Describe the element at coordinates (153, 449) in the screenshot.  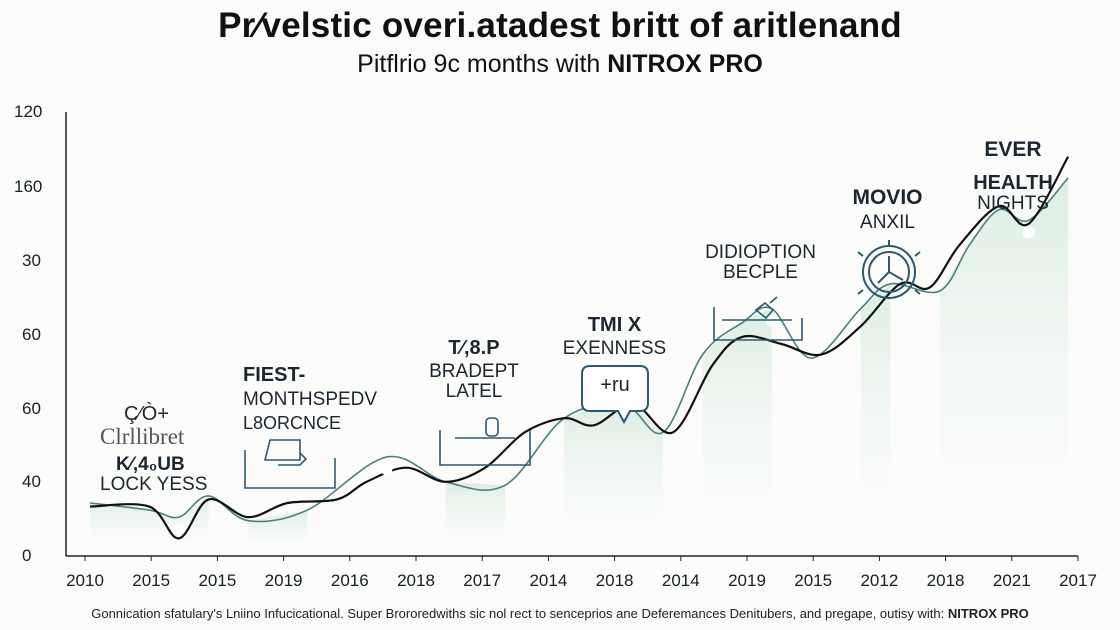
I see `annotation-lock: Ç⁄Ò+ Clrllibret K⁄,4₀UB LOCK YESS` at that location.